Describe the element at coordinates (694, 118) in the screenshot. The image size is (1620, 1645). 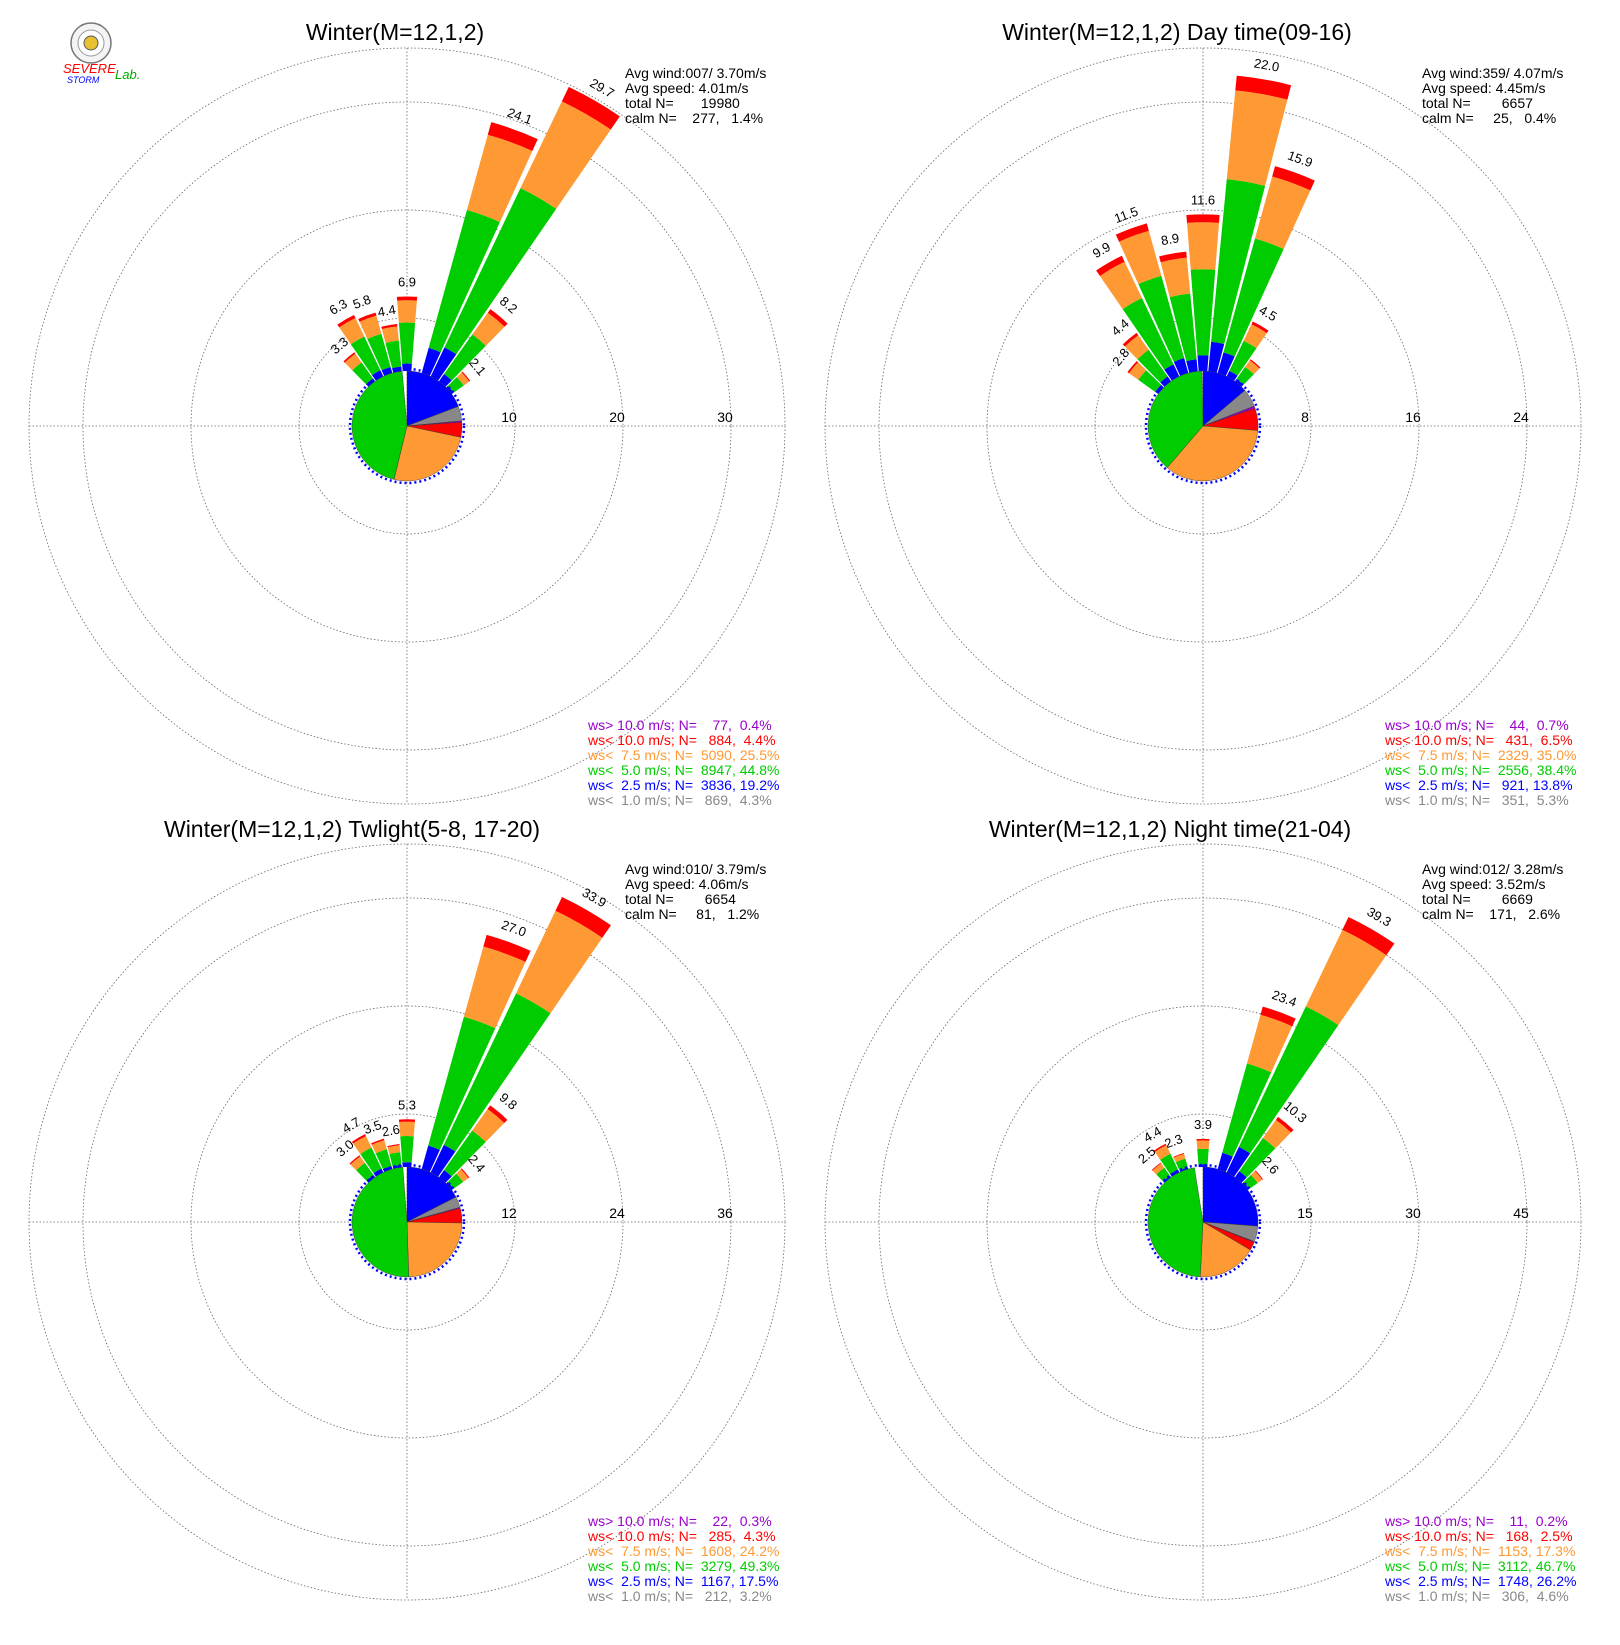
I see `info-calm: calm N= 277, 1.4%` at that location.